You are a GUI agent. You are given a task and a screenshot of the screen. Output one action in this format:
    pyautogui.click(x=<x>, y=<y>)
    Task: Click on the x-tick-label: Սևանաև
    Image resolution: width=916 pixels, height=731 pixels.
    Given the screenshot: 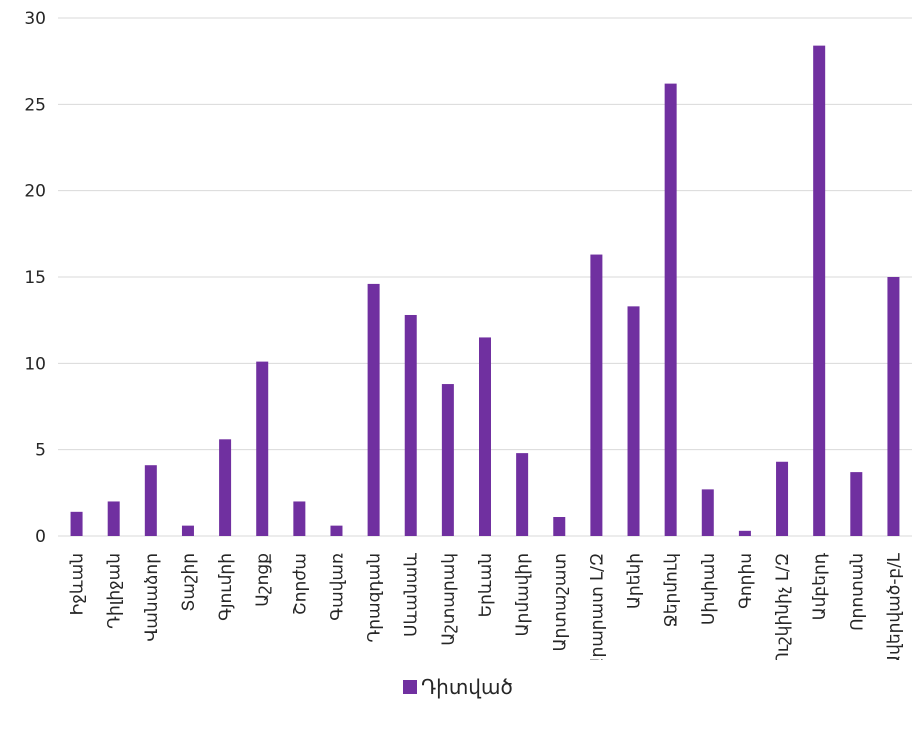 What is the action you would take?
    pyautogui.click(x=412, y=595)
    